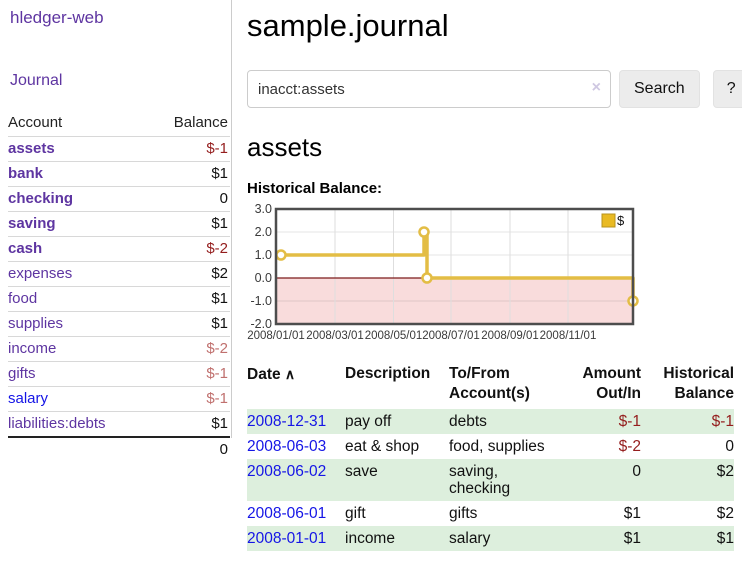 The width and height of the screenshot is (742, 582). I want to click on account-row-checking: checking 0, so click(119, 199).